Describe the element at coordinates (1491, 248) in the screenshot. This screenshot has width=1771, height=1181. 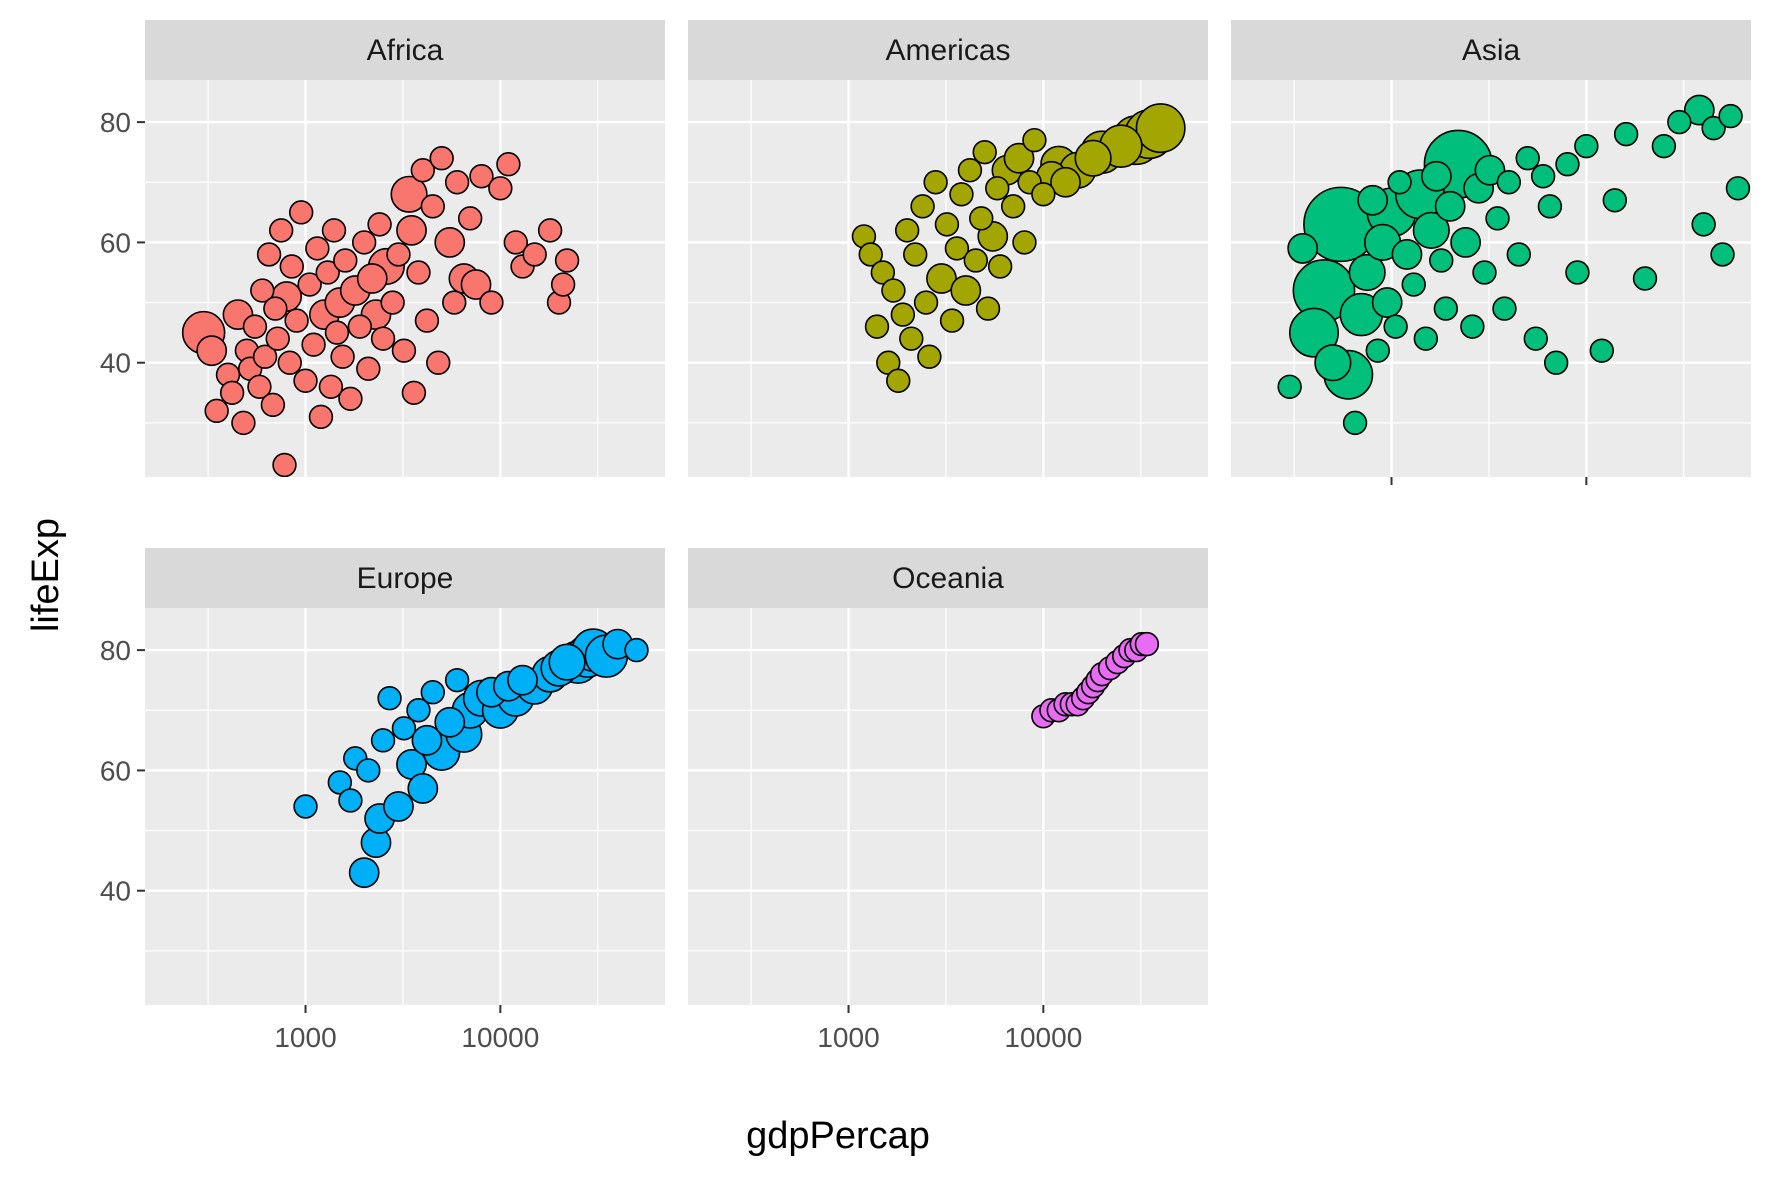
I see `panel-asia: Asia` at that location.